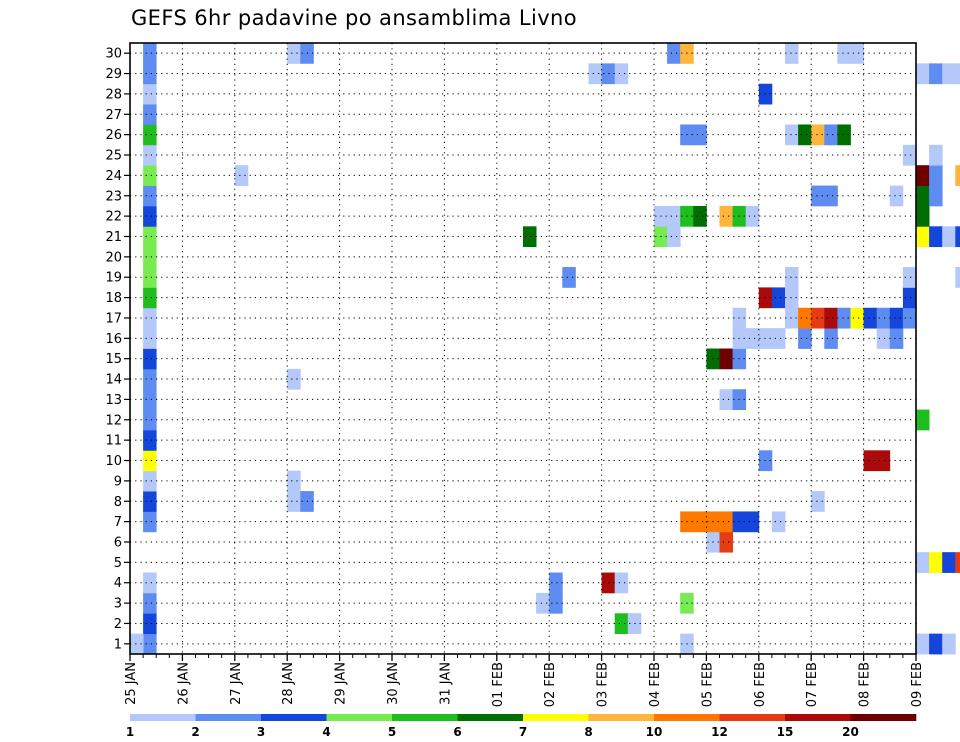  What do you see at coordinates (457, 732) in the screenshot?
I see `color-scale-label: 6` at bounding box center [457, 732].